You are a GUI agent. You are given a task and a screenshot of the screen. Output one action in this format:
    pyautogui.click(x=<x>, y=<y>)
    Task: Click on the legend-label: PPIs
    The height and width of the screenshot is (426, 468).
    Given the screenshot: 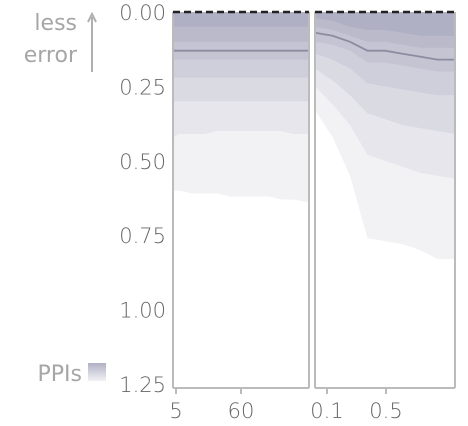 What is the action you would take?
    pyautogui.click(x=60, y=374)
    